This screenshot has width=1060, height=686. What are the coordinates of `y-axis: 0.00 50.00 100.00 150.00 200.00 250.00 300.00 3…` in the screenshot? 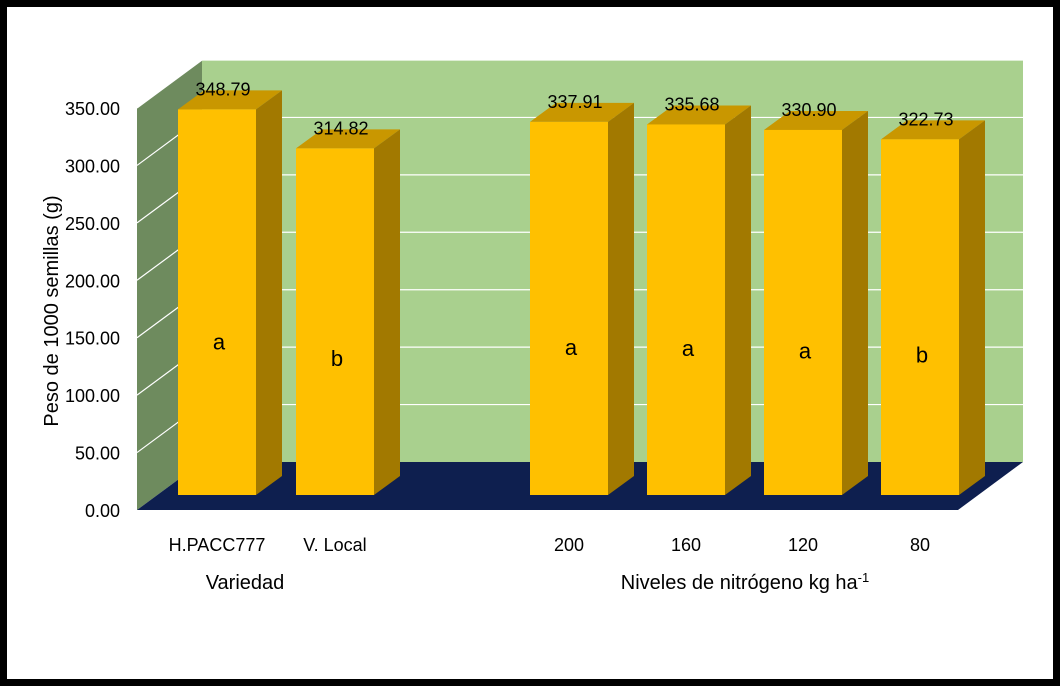 It's located at (92, 310).